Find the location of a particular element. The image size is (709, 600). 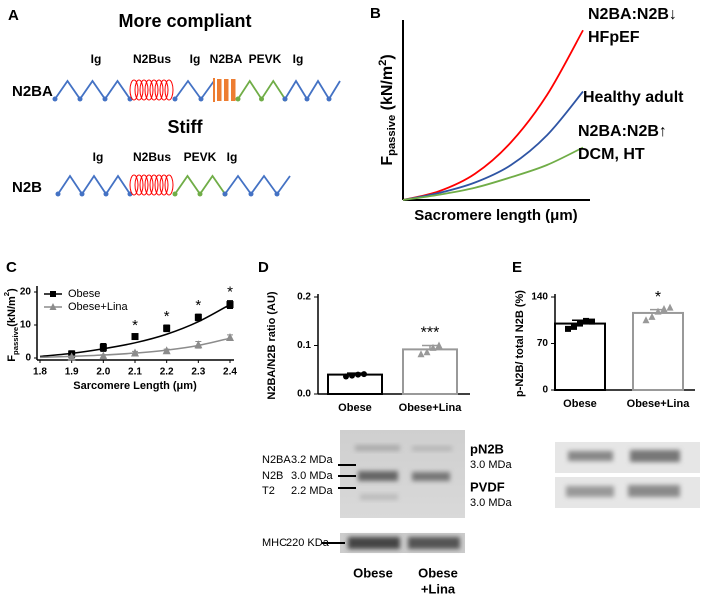

y-tick-label: 140 is located at coordinates (539, 297).